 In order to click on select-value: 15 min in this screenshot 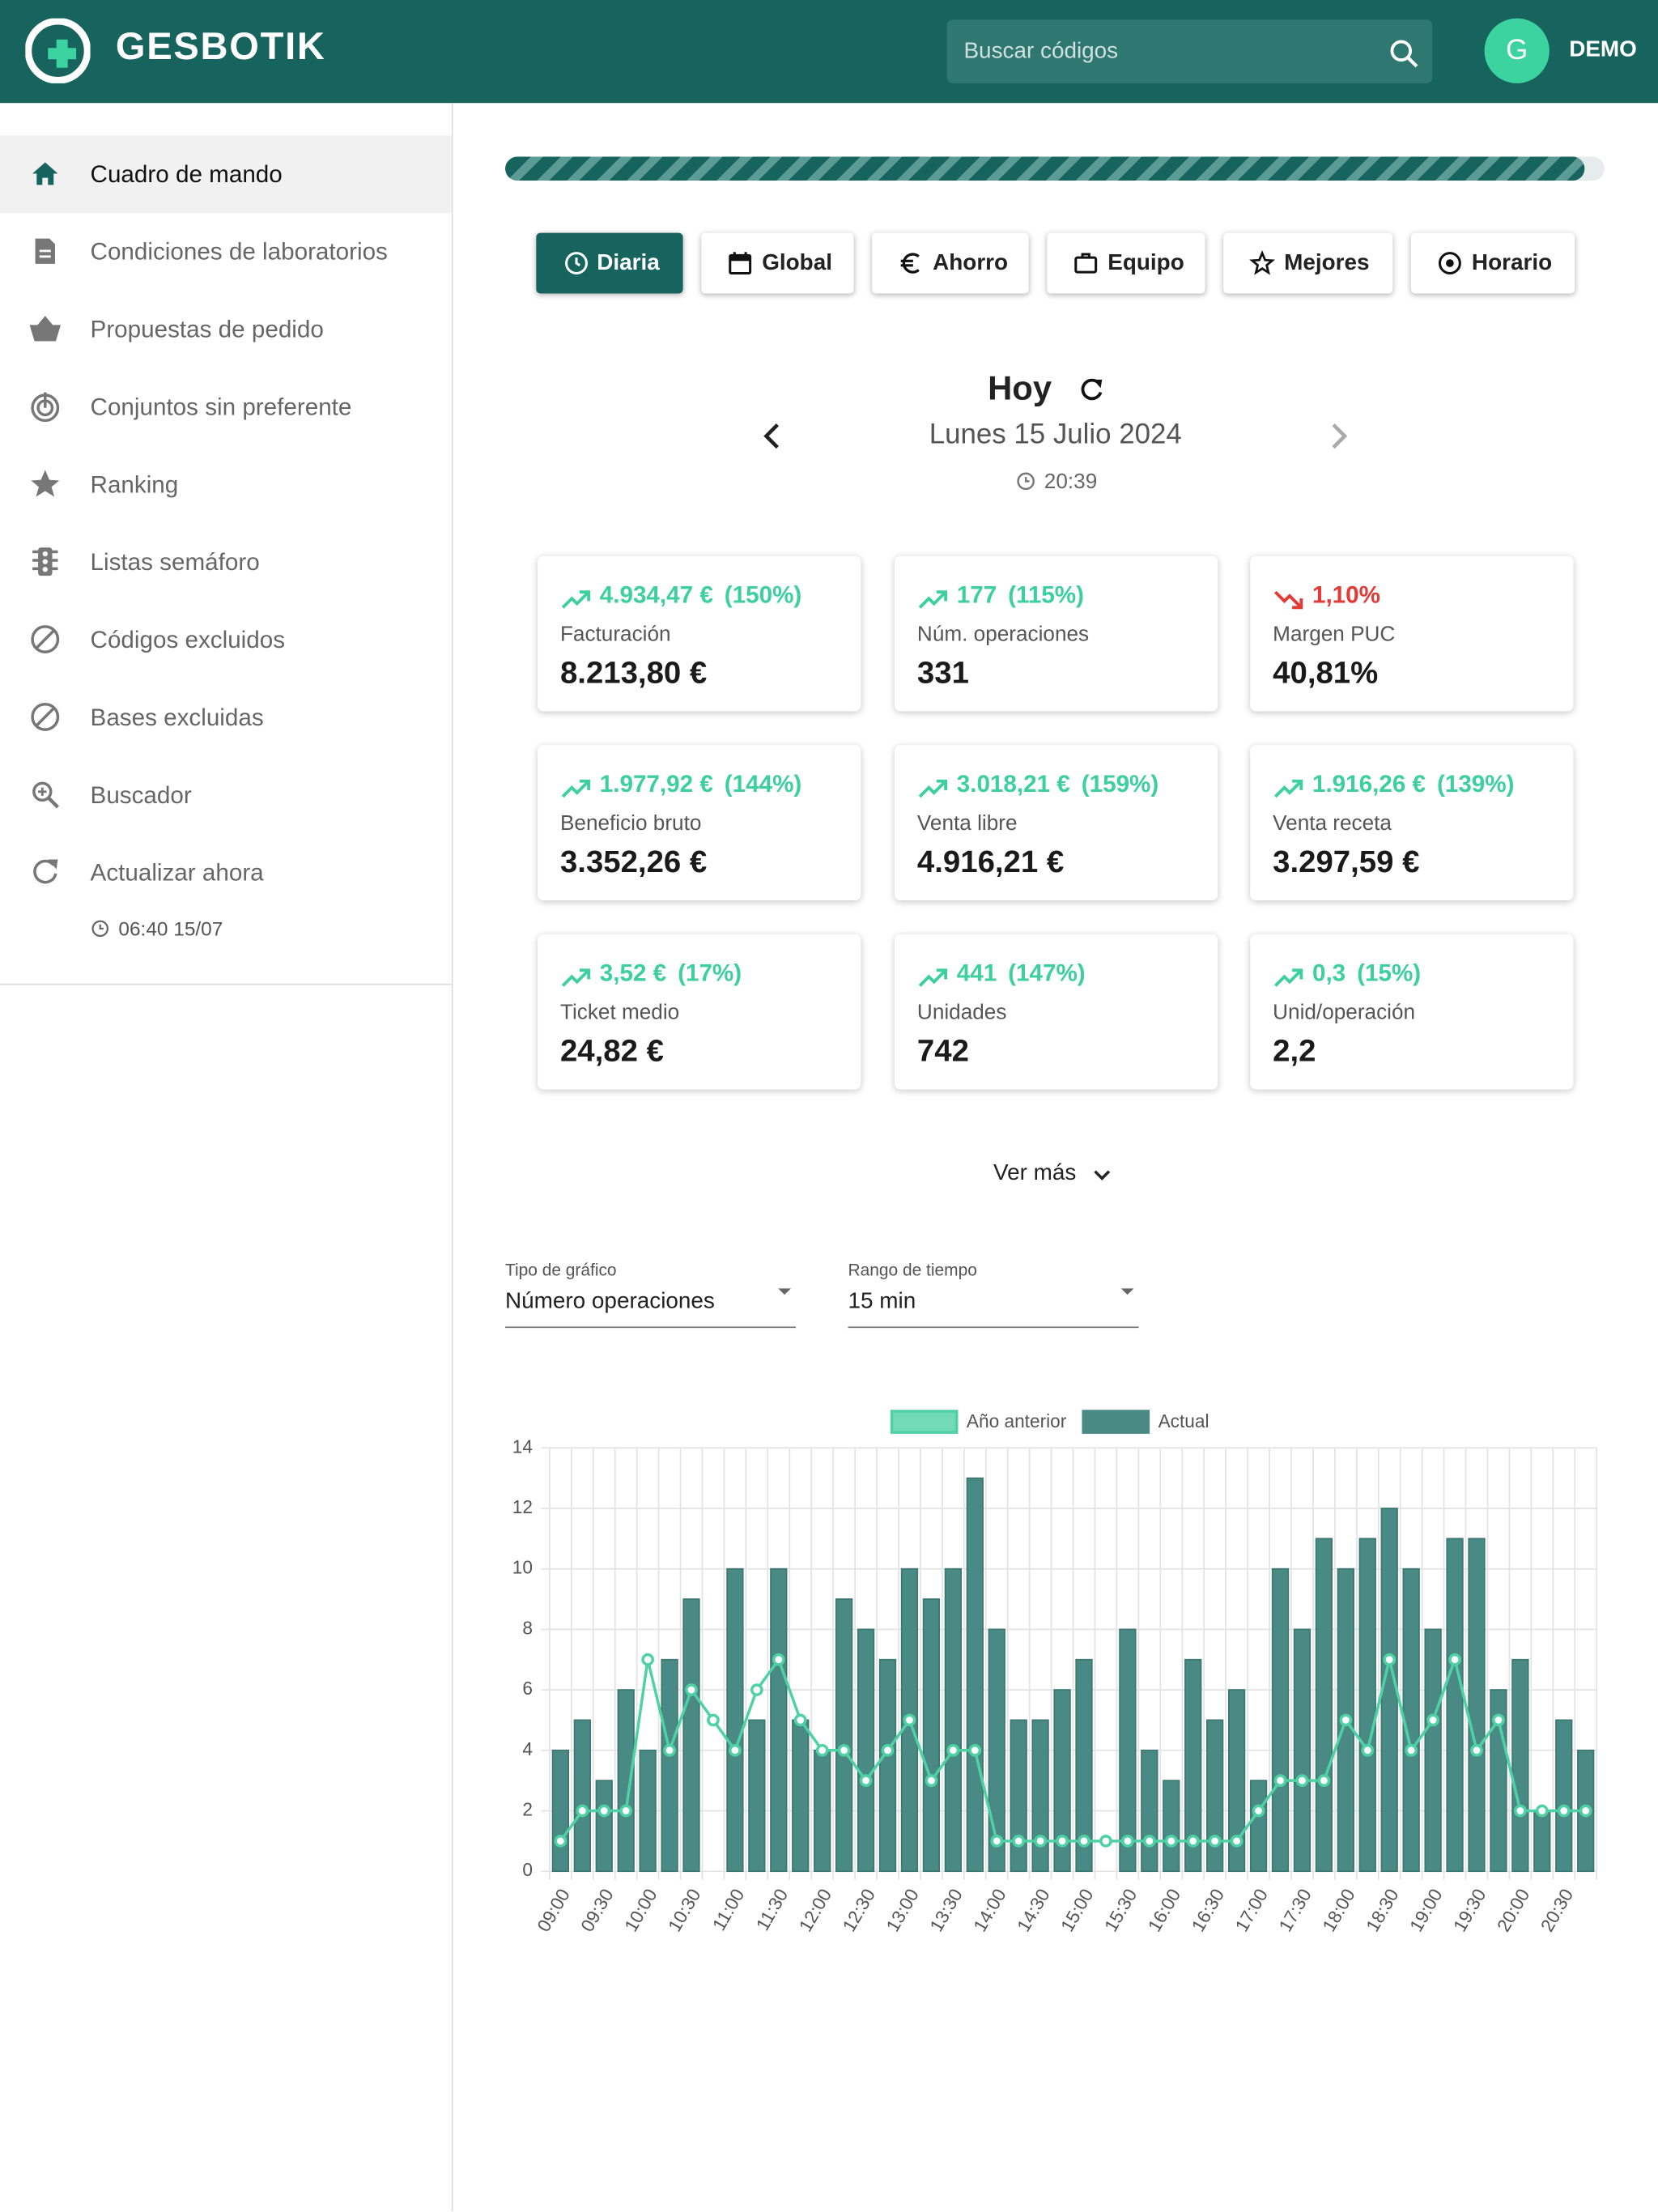, I will do `click(882, 1302)`.